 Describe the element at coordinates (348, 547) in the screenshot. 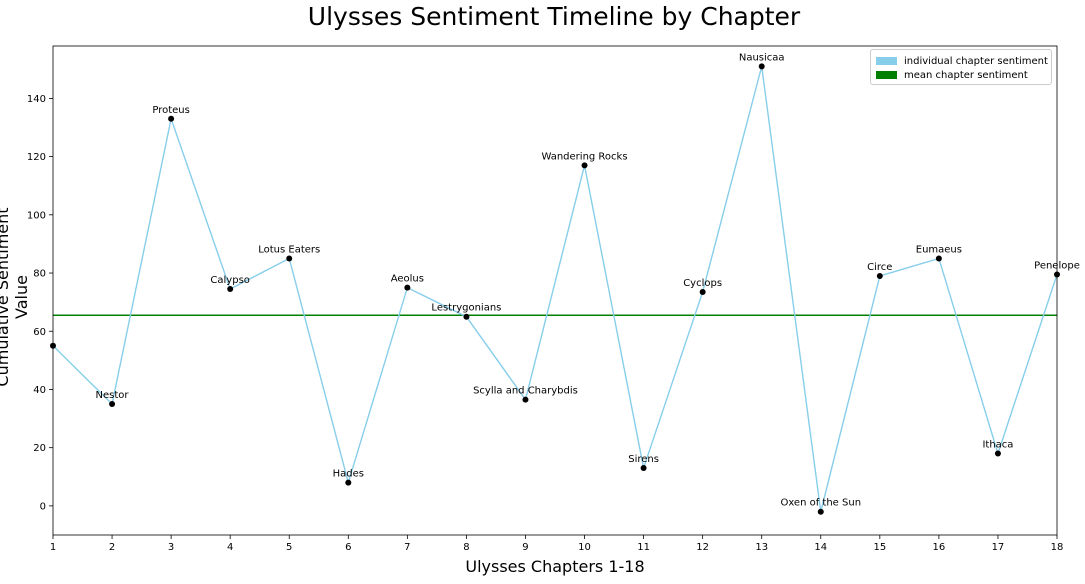

I see `x-tick-label-6: 6` at that location.